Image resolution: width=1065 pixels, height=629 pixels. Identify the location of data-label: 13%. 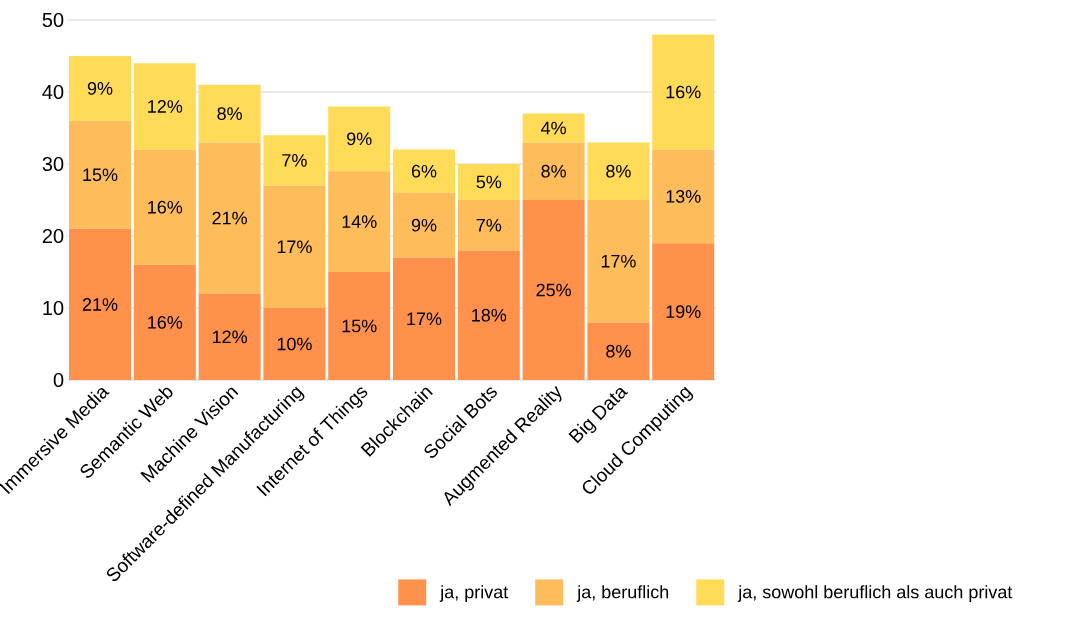
(683, 196).